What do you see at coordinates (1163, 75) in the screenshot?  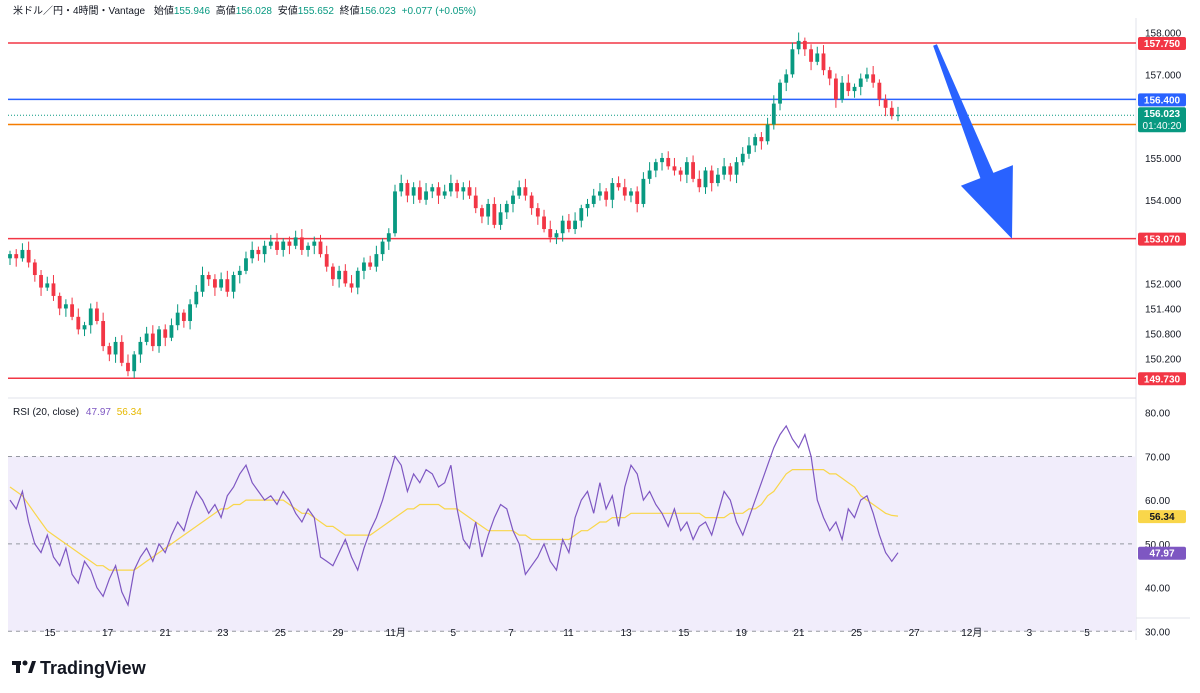 I see `price-tick-label: 157.000` at bounding box center [1163, 75].